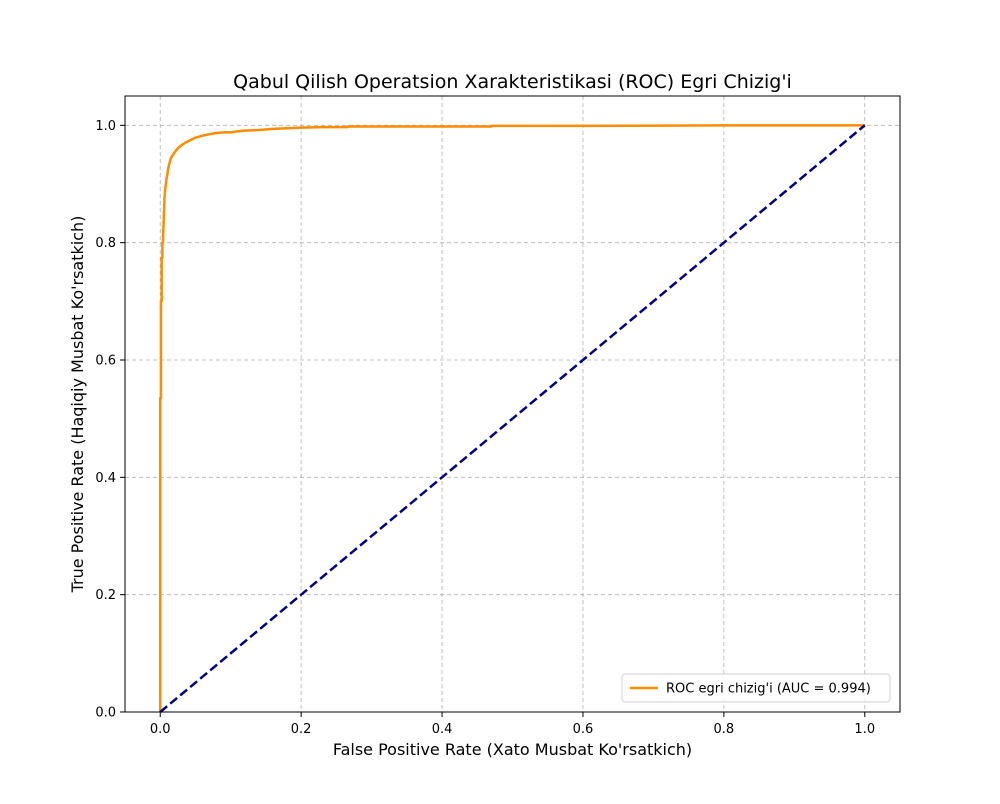 The height and width of the screenshot is (804, 1000). What do you see at coordinates (105, 478) in the screenshot?
I see `y-tick-label: 0.4` at bounding box center [105, 478].